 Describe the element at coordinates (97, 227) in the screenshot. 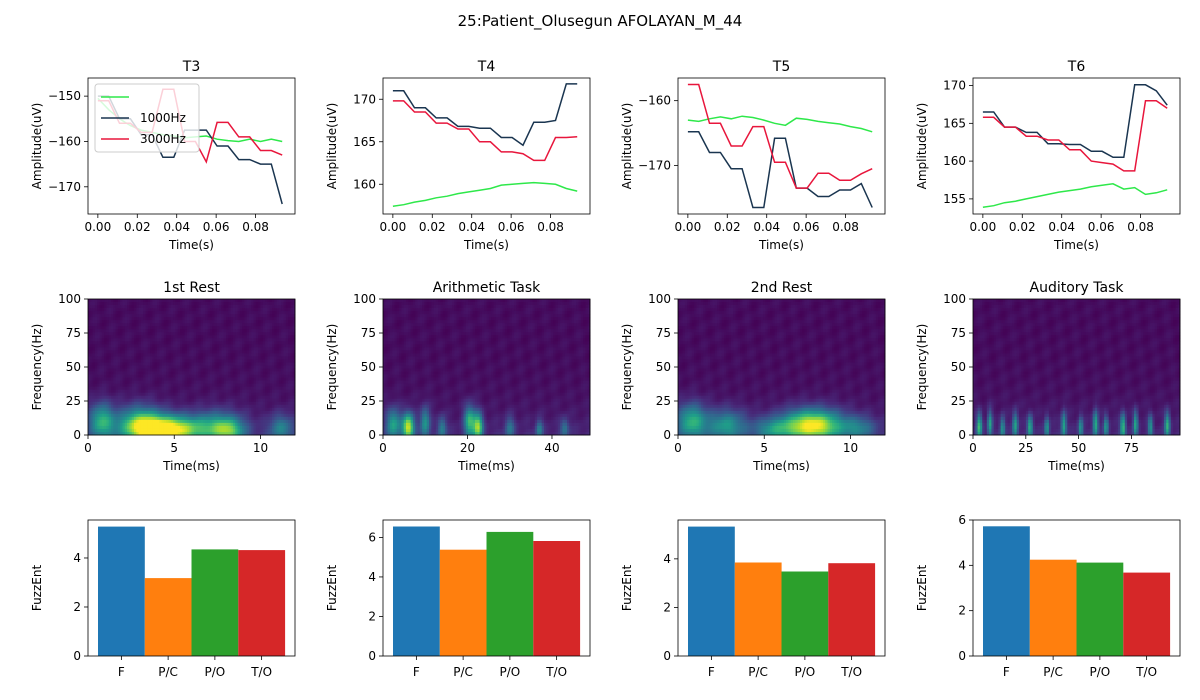

I see `t3-xtick-label: 0.00` at that location.